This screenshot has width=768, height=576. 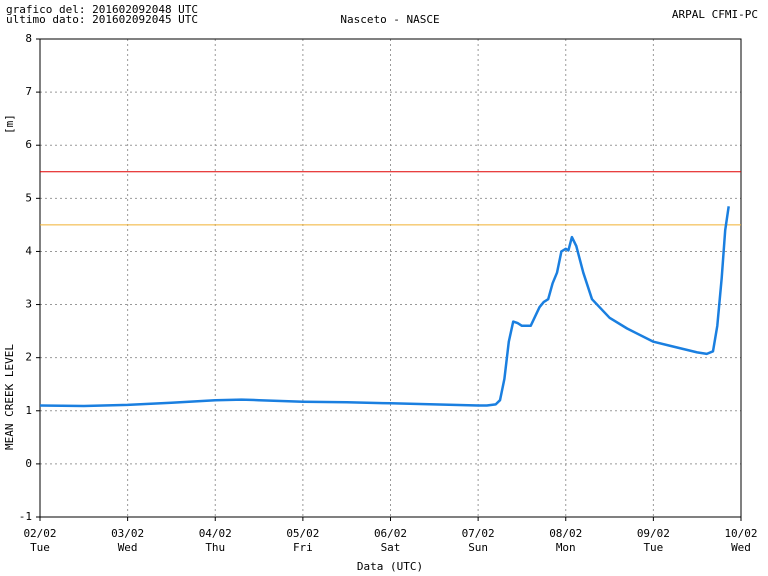 I want to click on y-tick-label: 8, so click(x=28, y=38).